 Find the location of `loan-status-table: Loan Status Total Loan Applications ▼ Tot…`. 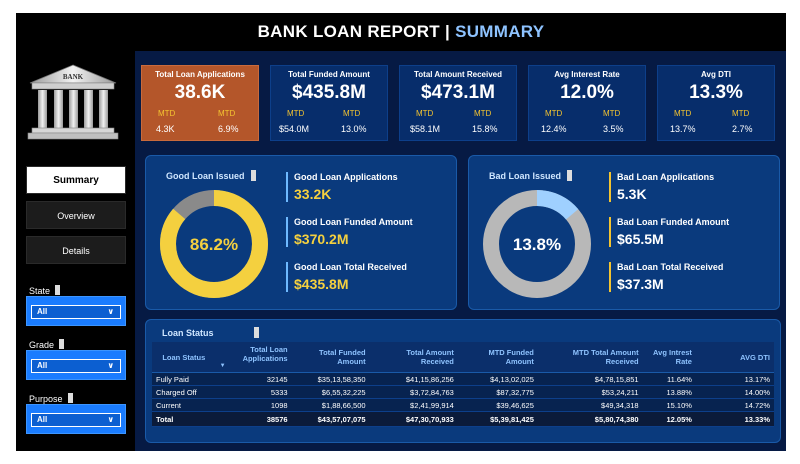

loan-status-table: Loan Status Total Loan Applications ▼ Tot… is located at coordinates (463, 384).